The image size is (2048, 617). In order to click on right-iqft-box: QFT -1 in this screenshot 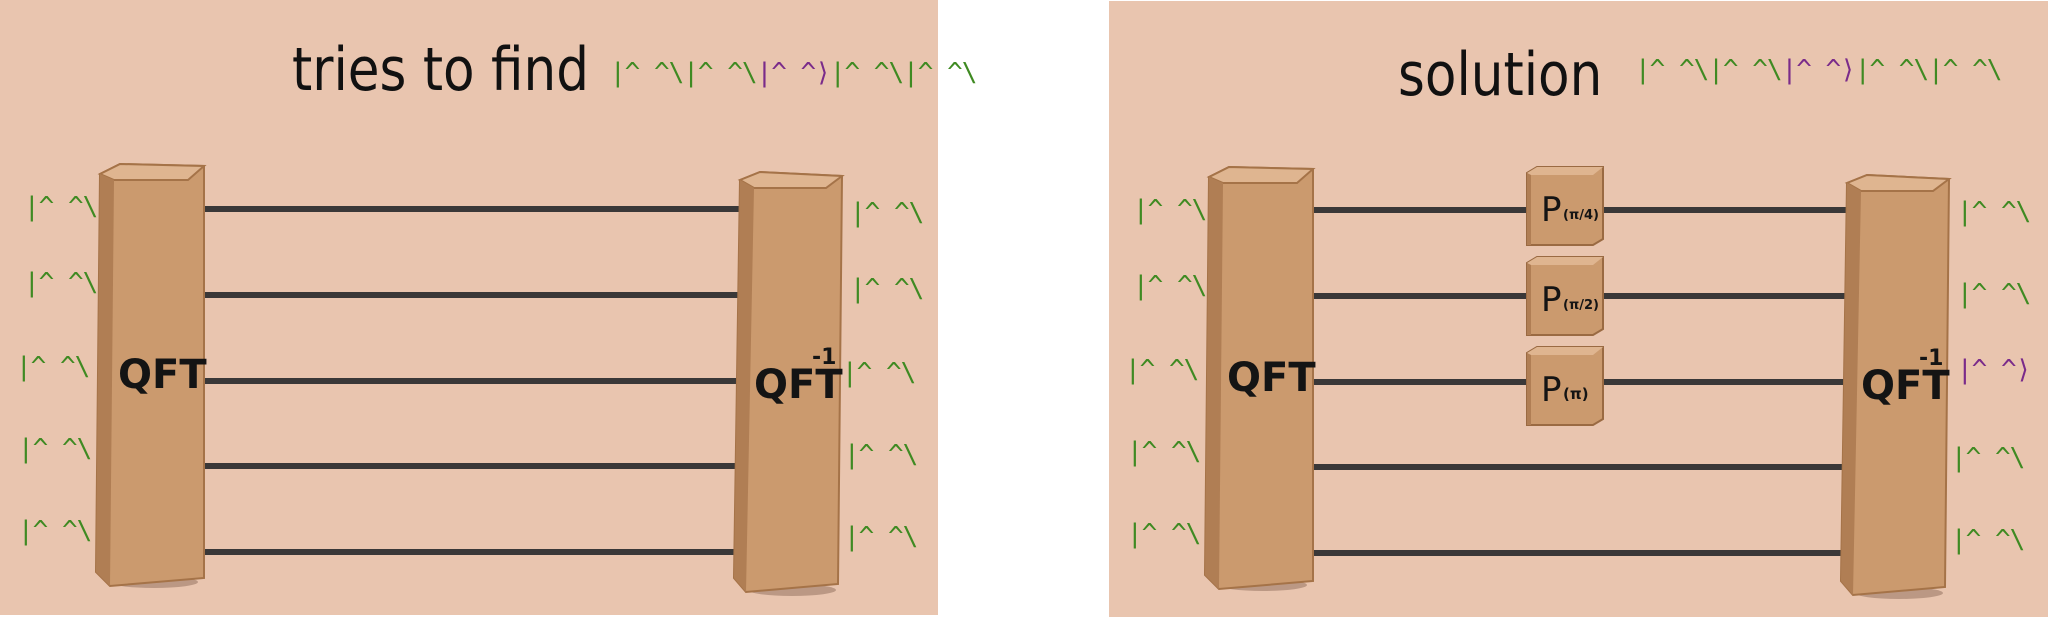, I will do `click(1895, 386)`.